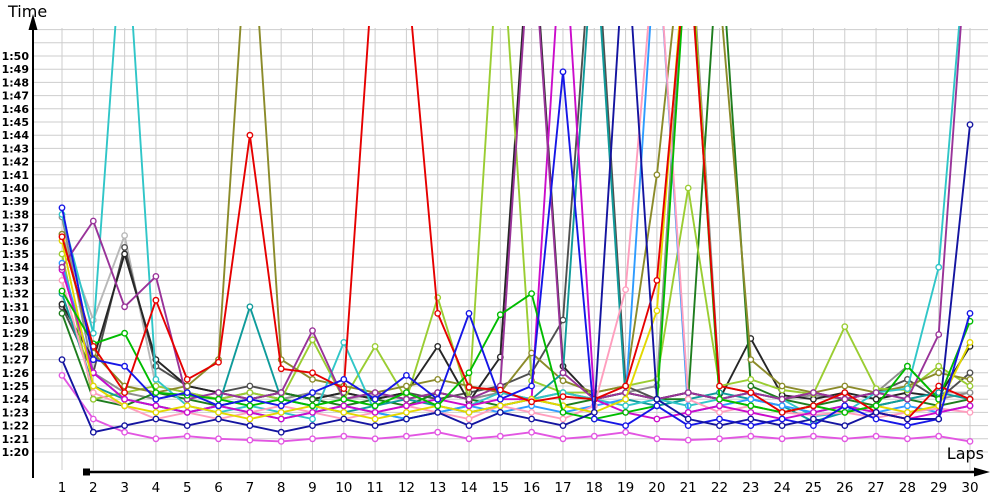 The image size is (1000, 500). What do you see at coordinates (125, 235) in the screenshot?
I see `data-point-silver` at bounding box center [125, 235].